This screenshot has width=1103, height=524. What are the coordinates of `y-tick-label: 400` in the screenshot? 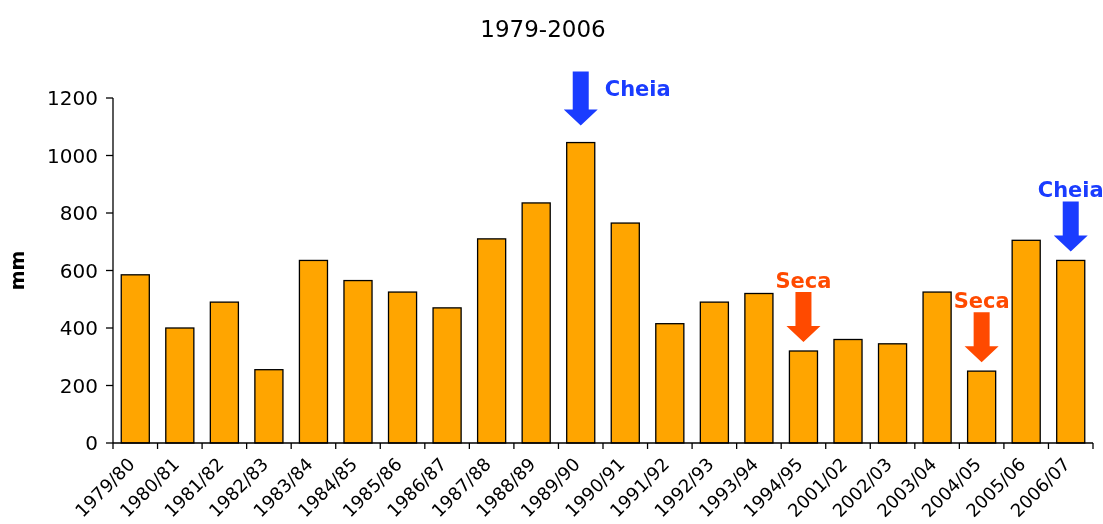 It's located at (78, 328).